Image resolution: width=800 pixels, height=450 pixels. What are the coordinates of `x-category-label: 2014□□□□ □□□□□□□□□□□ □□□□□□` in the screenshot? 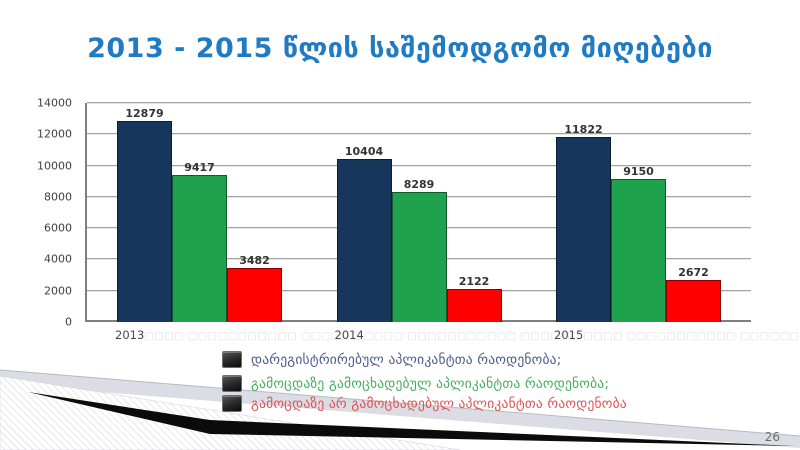 It's located at (457, 335).